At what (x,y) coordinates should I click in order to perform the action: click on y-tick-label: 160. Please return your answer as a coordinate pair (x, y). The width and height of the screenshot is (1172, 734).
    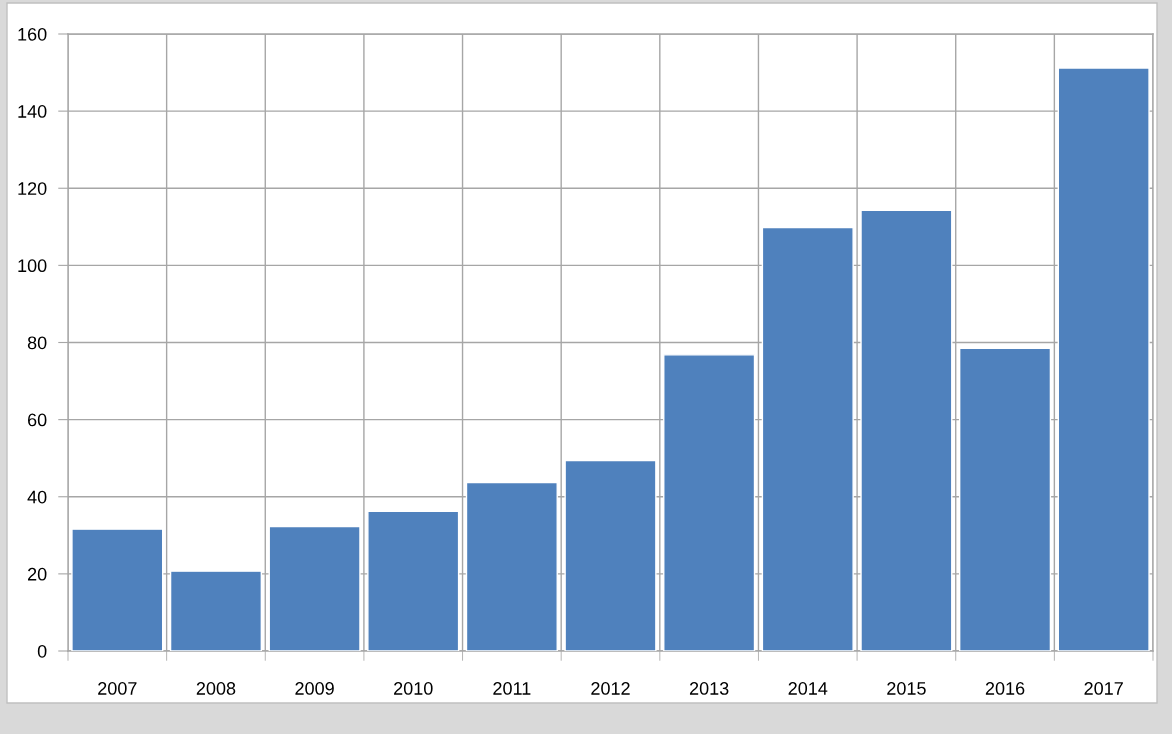
    Looking at the image, I should click on (32, 34).